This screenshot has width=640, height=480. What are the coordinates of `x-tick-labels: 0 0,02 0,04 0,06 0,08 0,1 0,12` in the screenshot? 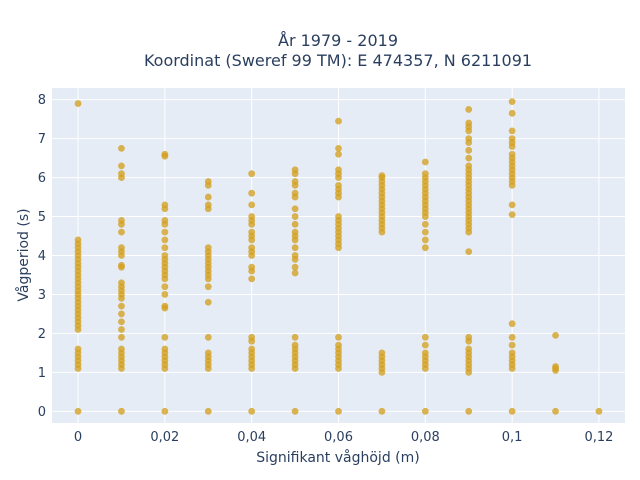 It's located at (344, 437).